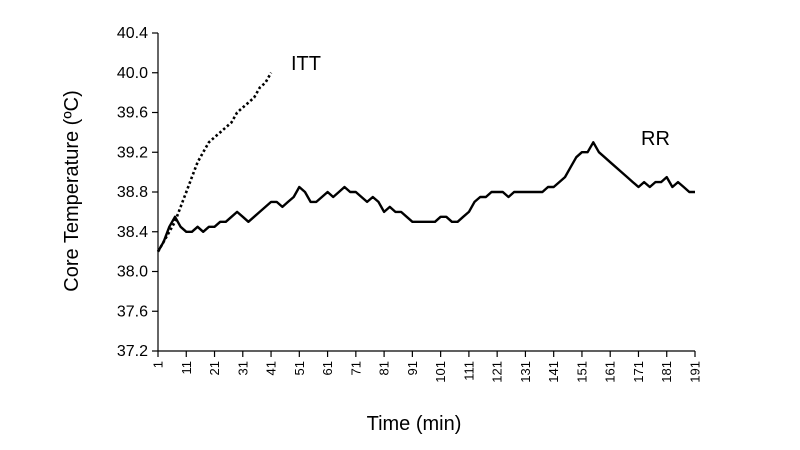  Describe the element at coordinates (384, 368) in the screenshot. I see `x-tick-label: 81` at that location.